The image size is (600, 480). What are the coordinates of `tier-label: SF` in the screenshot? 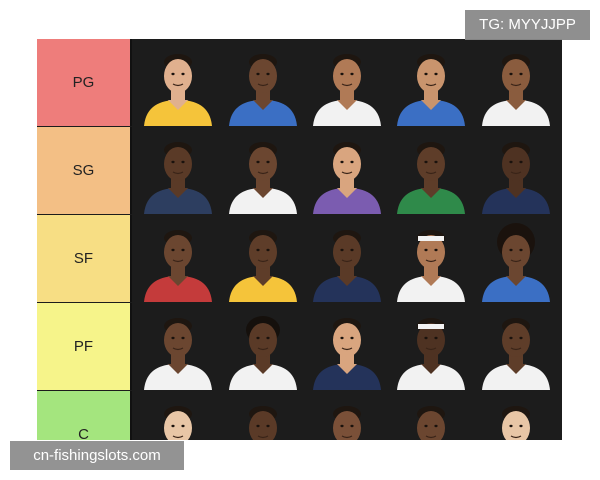 It's located at (84, 258).